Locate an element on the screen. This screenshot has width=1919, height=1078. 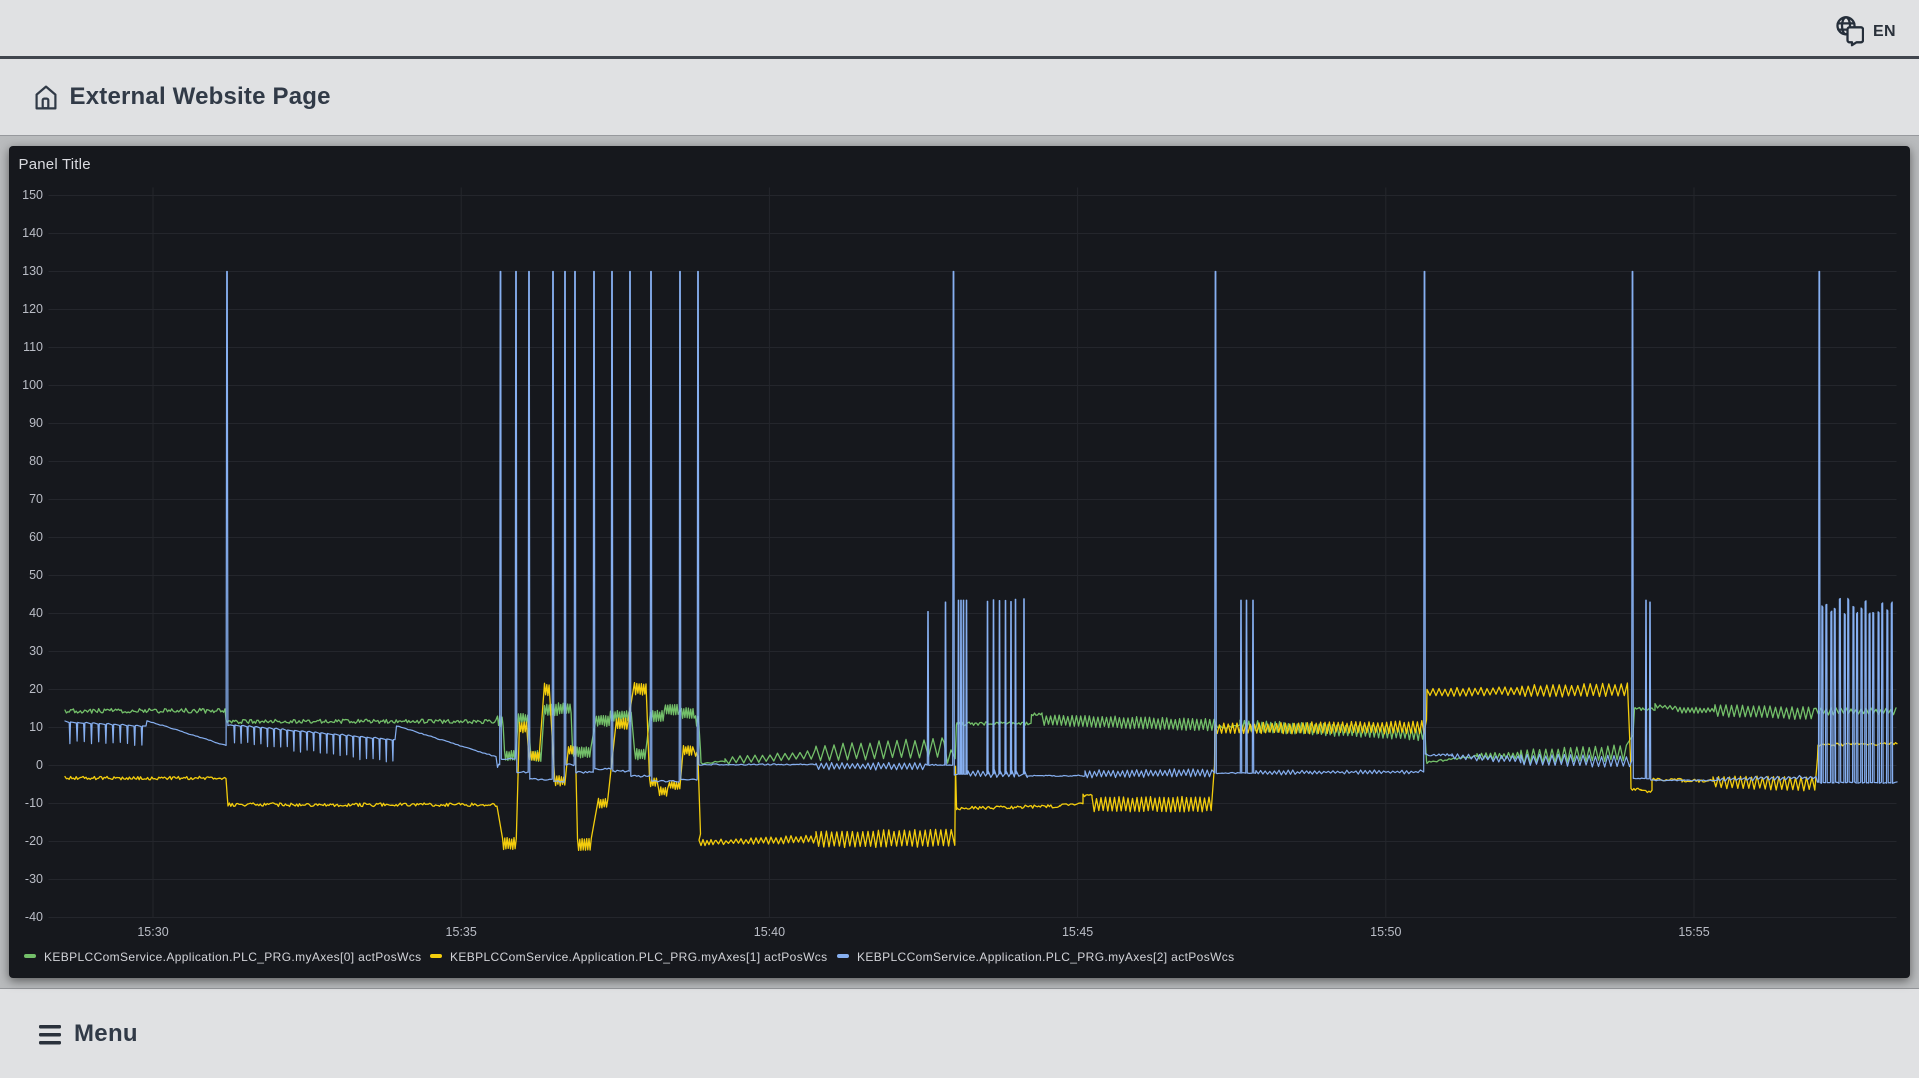
svg-text: 15:50 is located at coordinates (1385, 931).